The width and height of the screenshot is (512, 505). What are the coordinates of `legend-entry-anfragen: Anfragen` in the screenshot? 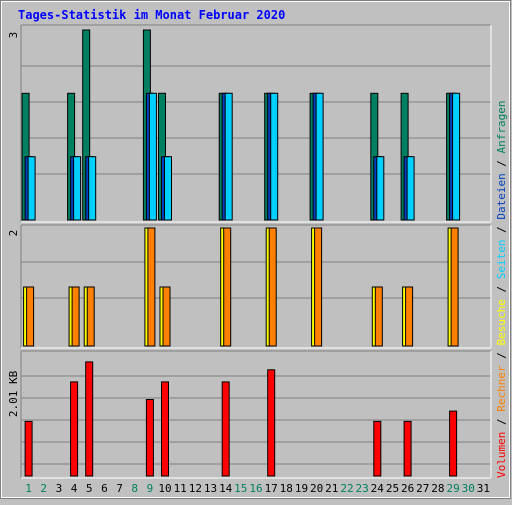 It's located at (501, 126).